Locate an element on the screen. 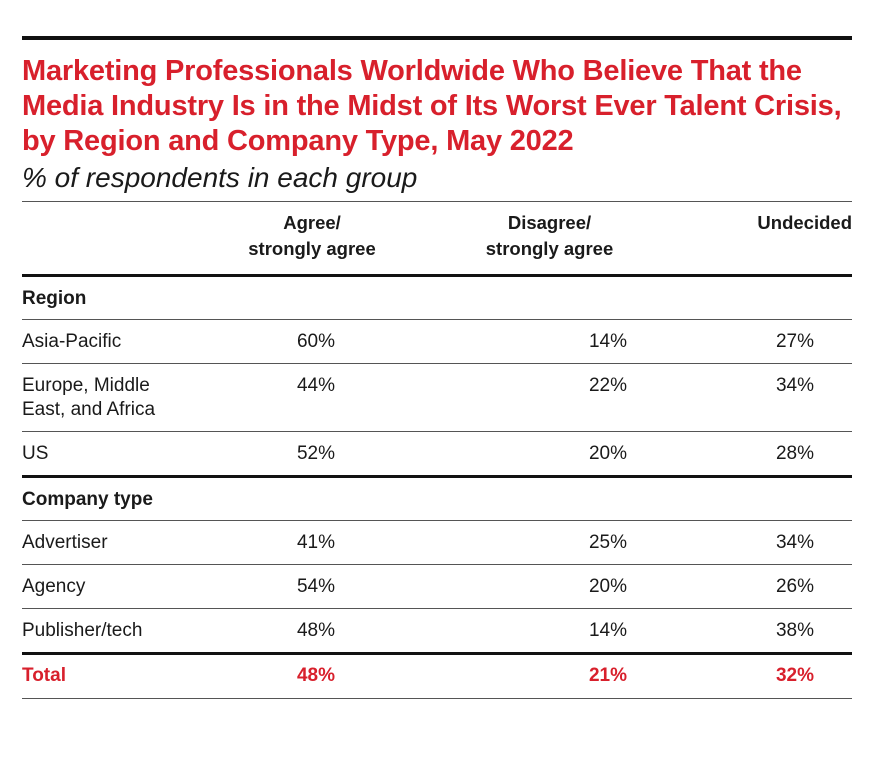 The width and height of the screenshot is (882, 762). cell-undecided: 38% is located at coordinates (794, 630).